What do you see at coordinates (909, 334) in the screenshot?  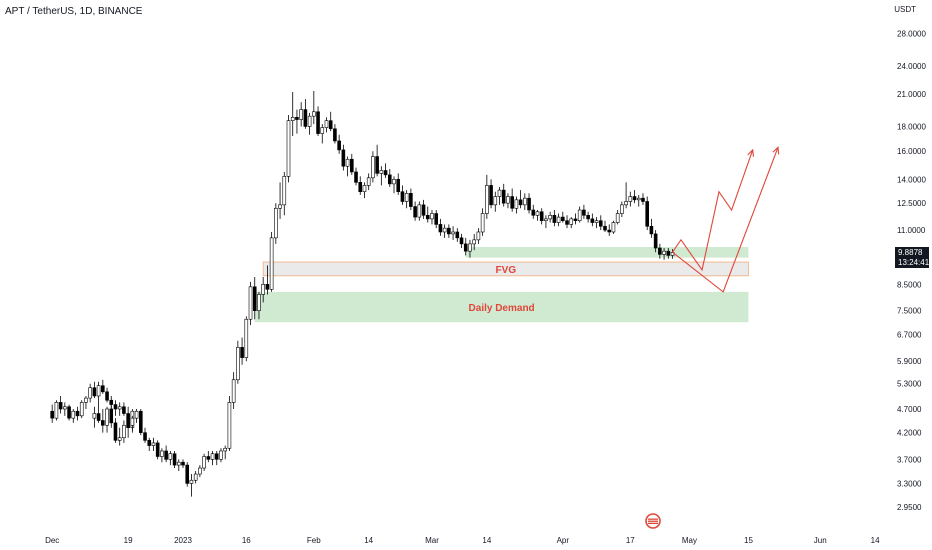 I see `y-tick-label: 6.7000` at bounding box center [909, 334].